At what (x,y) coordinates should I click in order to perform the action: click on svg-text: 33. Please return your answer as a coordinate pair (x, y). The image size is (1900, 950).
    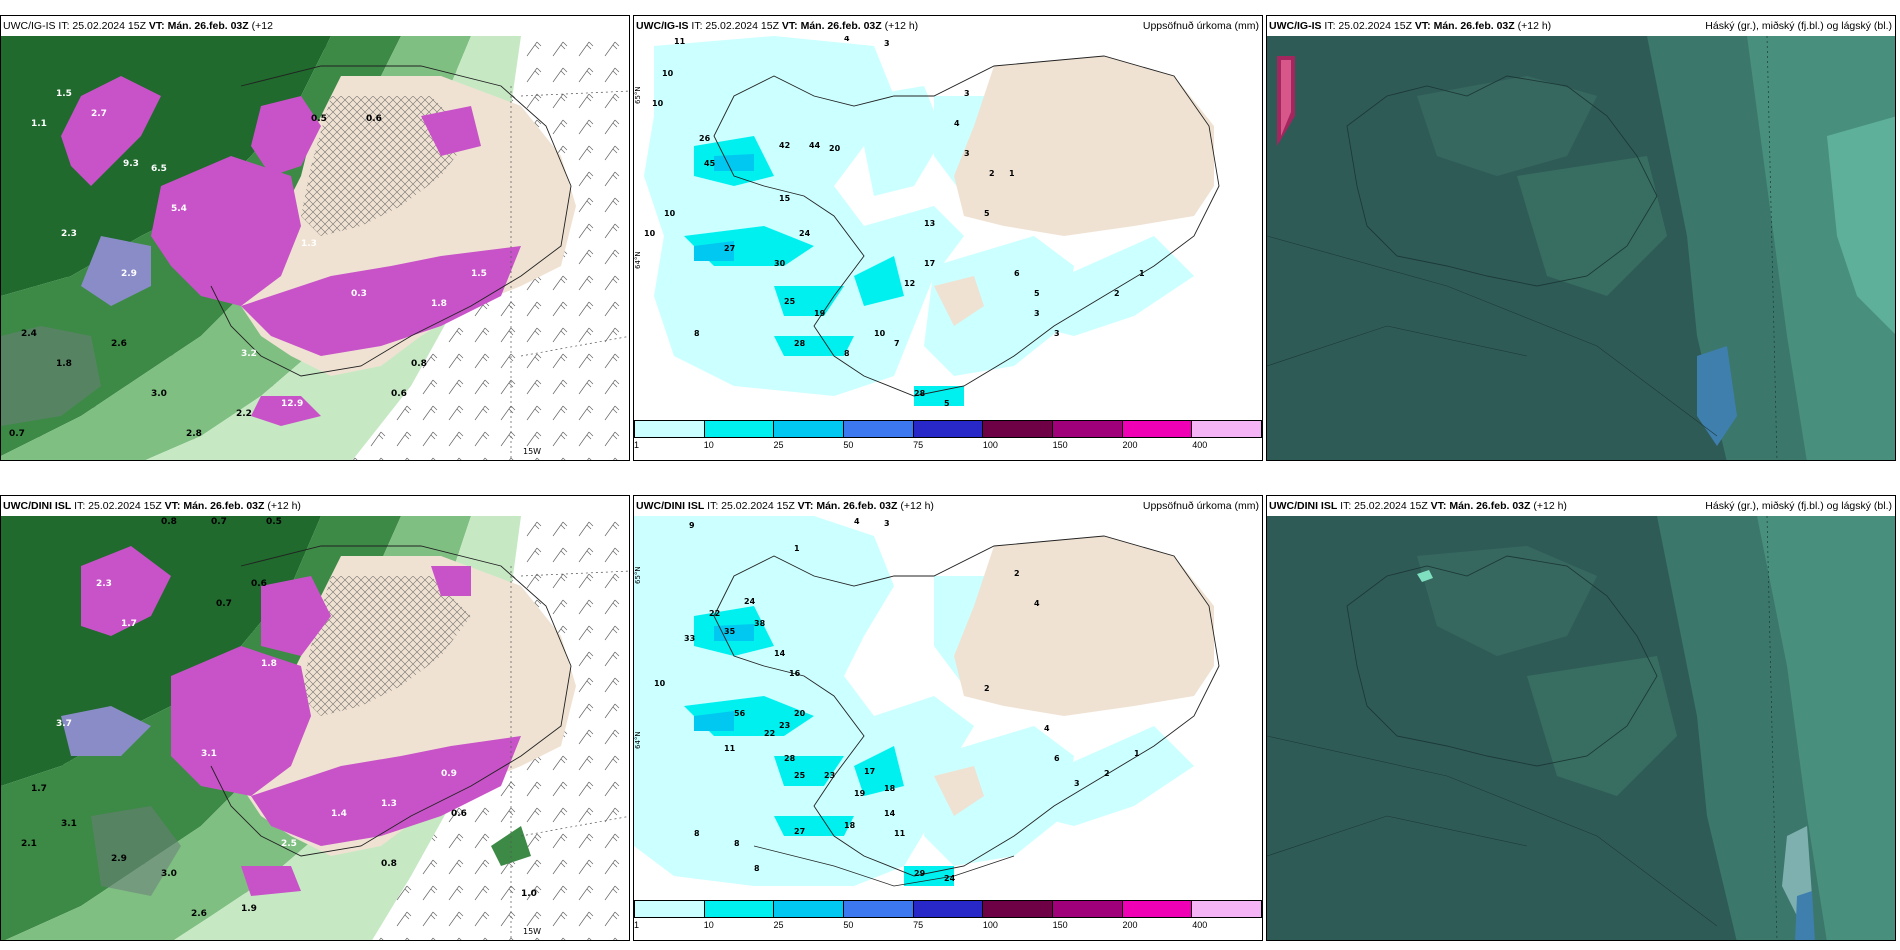
    Looking at the image, I should click on (689, 638).